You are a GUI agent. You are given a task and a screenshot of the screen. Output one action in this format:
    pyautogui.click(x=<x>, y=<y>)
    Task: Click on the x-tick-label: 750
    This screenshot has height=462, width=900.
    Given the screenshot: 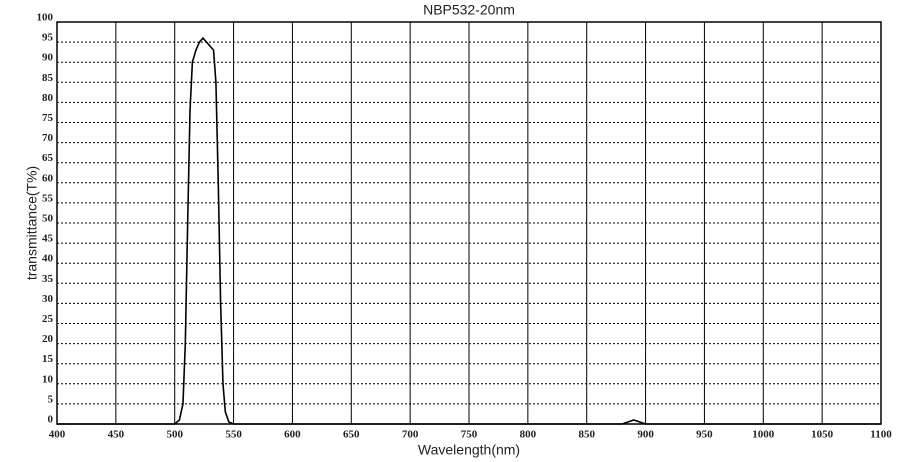 What is the action you would take?
    pyautogui.click(x=469, y=435)
    